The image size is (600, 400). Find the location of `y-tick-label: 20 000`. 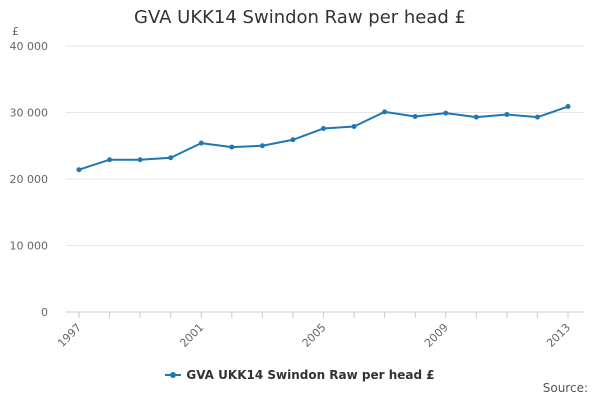

y-tick-label: 20 000 is located at coordinates (29, 179).